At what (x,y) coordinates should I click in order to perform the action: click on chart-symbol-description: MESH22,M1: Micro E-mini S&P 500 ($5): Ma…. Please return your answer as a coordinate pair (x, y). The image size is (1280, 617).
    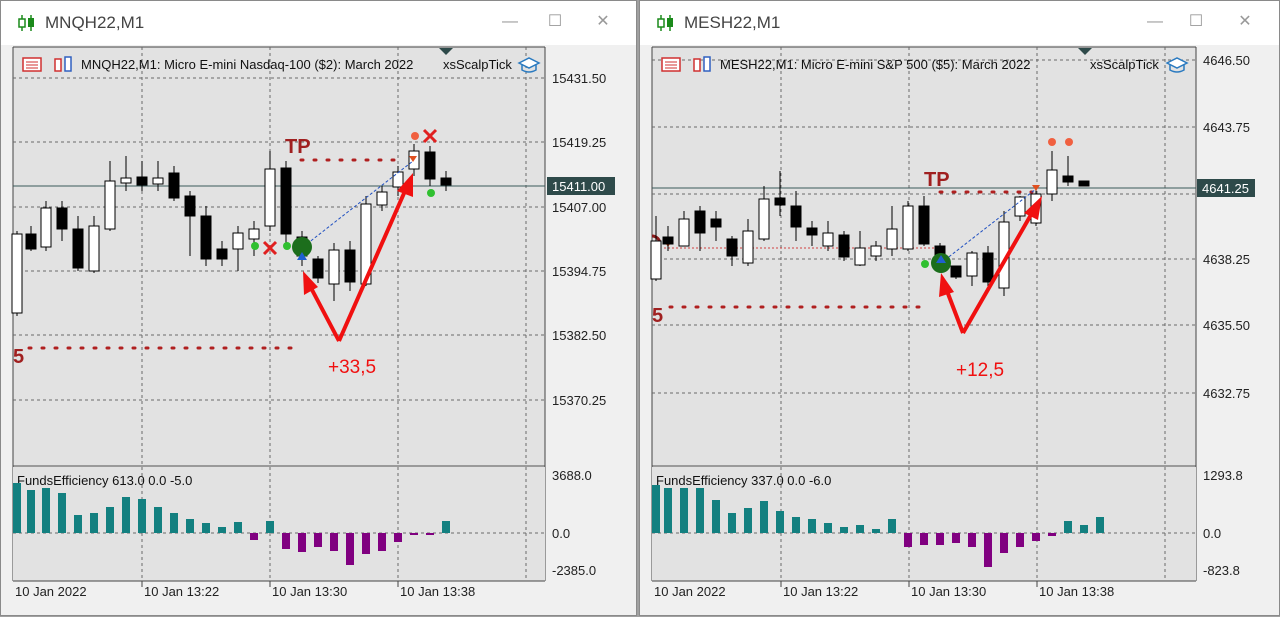
    Looking at the image, I should click on (875, 64).